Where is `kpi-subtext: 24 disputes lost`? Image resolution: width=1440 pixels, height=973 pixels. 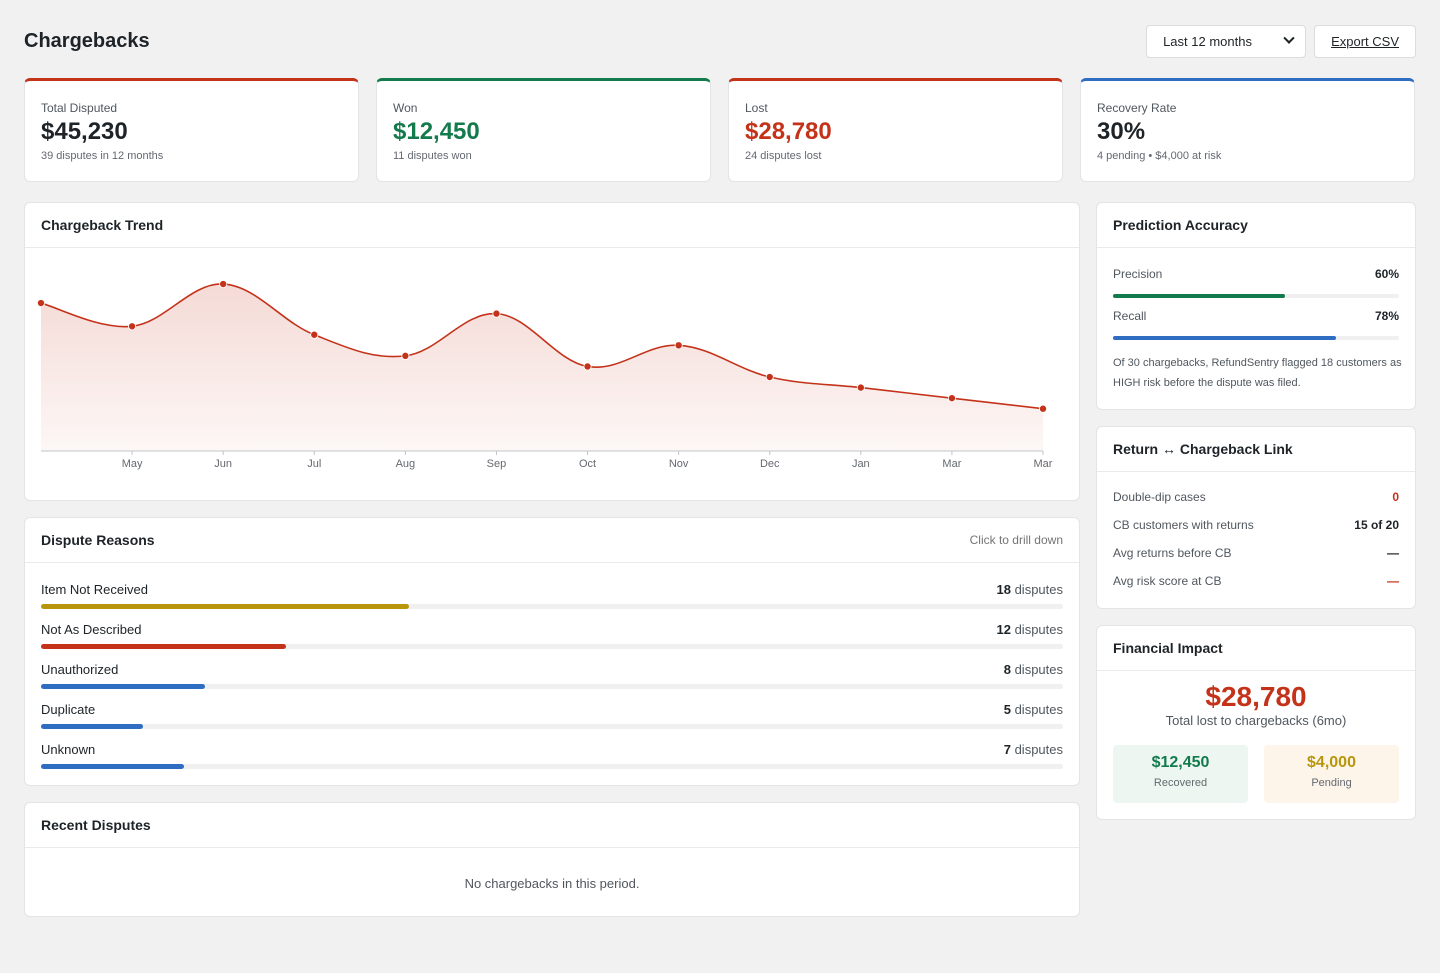 kpi-subtext: 24 disputes lost is located at coordinates (783, 156).